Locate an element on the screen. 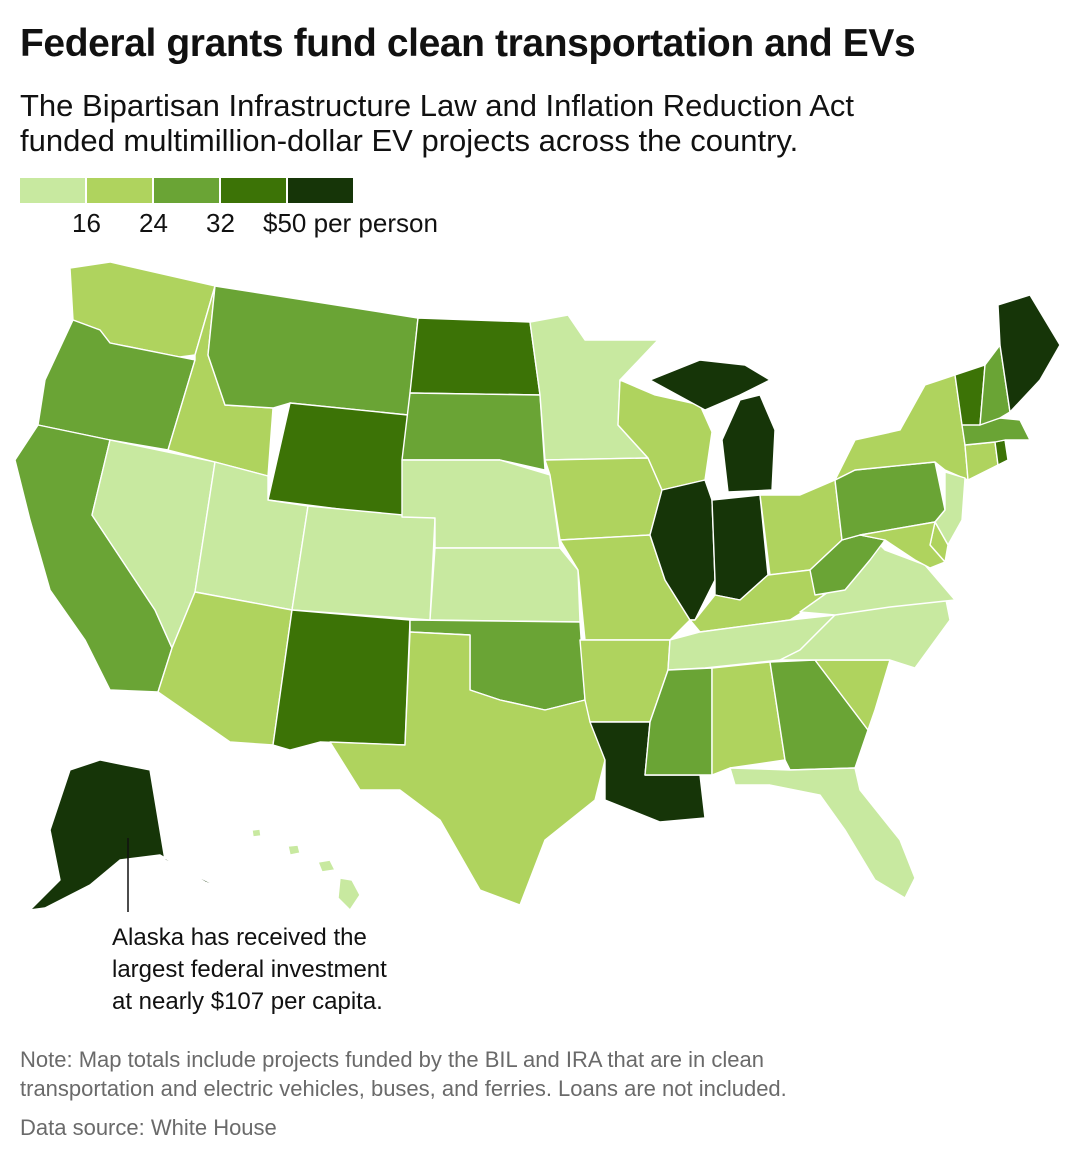 The height and width of the screenshot is (1166, 1080). state-mi-lower is located at coordinates (748, 443).